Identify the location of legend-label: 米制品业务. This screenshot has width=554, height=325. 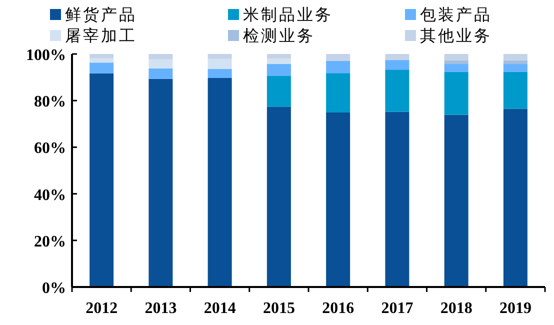
(288, 15).